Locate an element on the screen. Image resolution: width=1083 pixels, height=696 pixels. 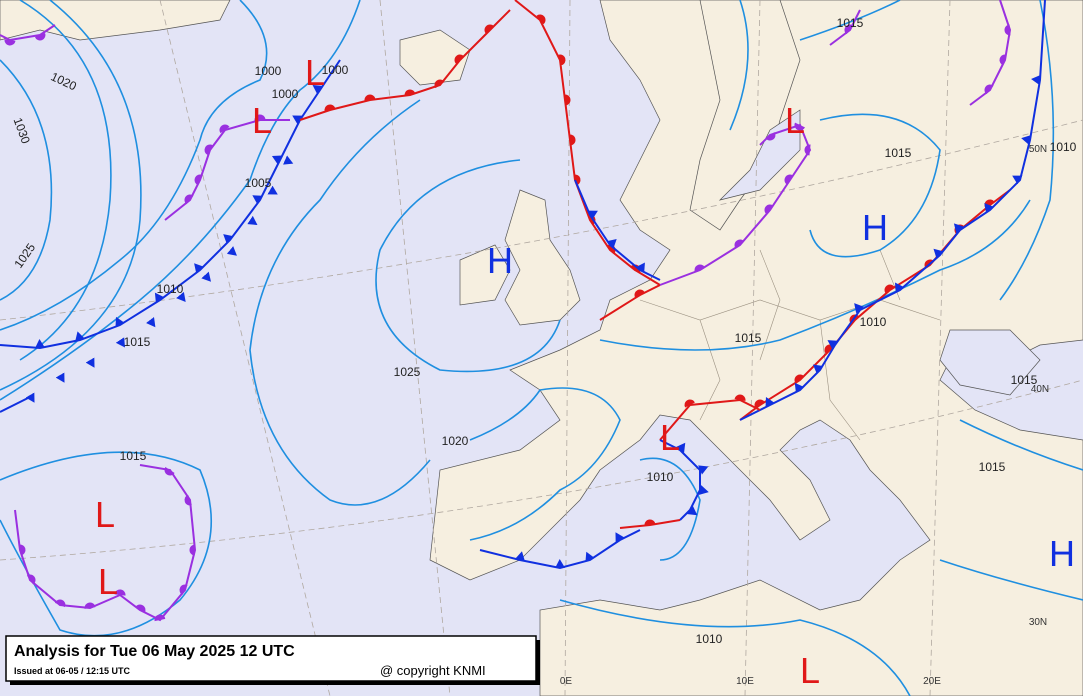
grid-label: 0E is located at coordinates (566, 681).